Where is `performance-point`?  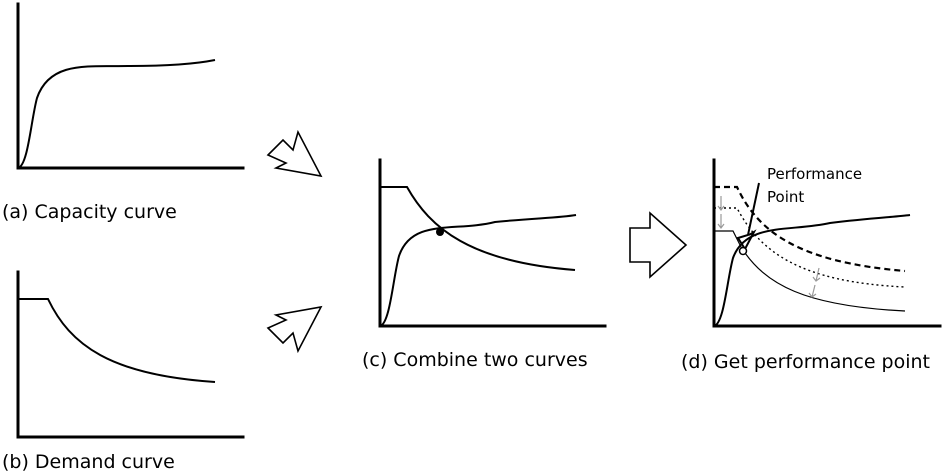 performance-point is located at coordinates (743, 251).